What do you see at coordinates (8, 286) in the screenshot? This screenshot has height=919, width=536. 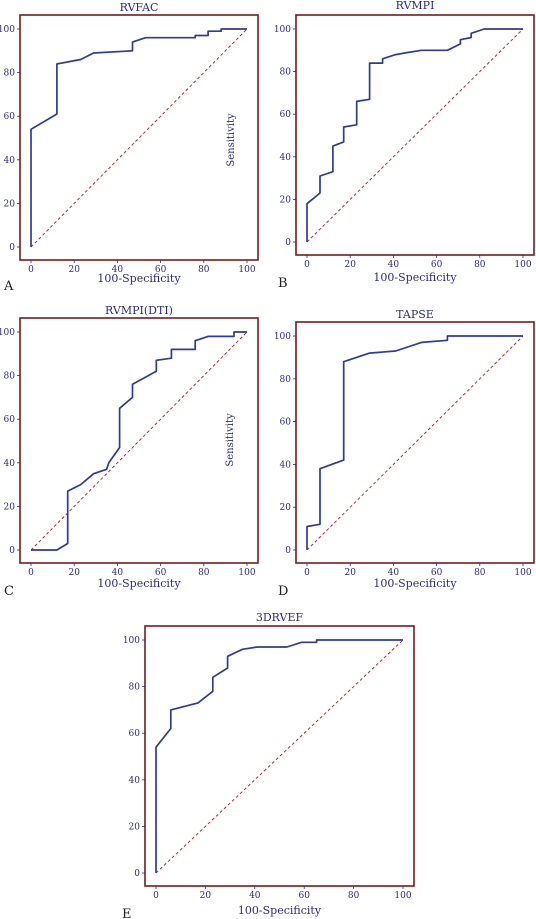 I see `panel-label: A` at bounding box center [8, 286].